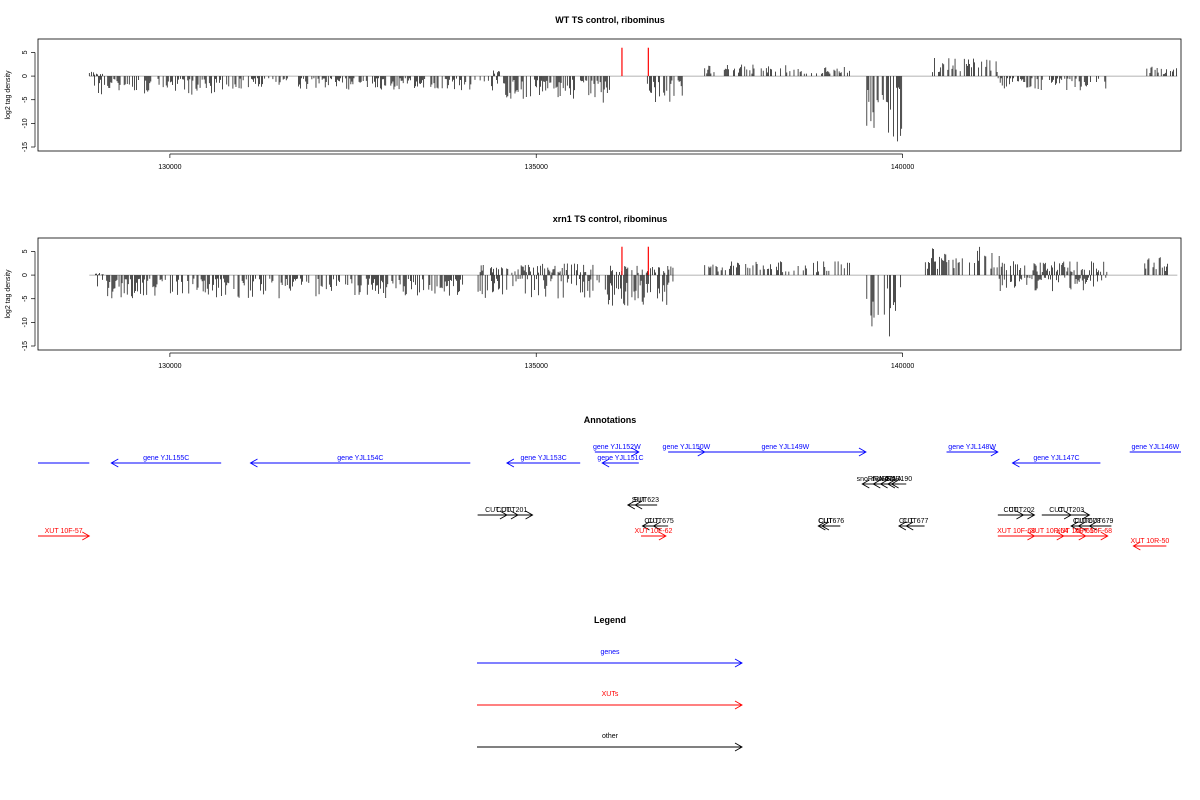  I want to click on legend-title: Legend, so click(610, 620).